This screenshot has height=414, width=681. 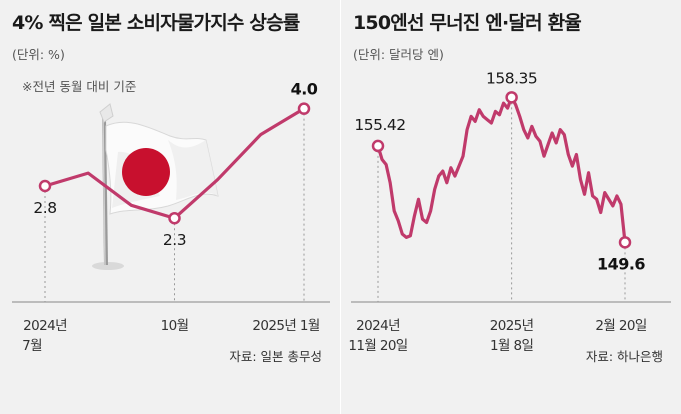 I want to click on cpi-x-tick-label: 2025년 1월, so click(x=285, y=326).